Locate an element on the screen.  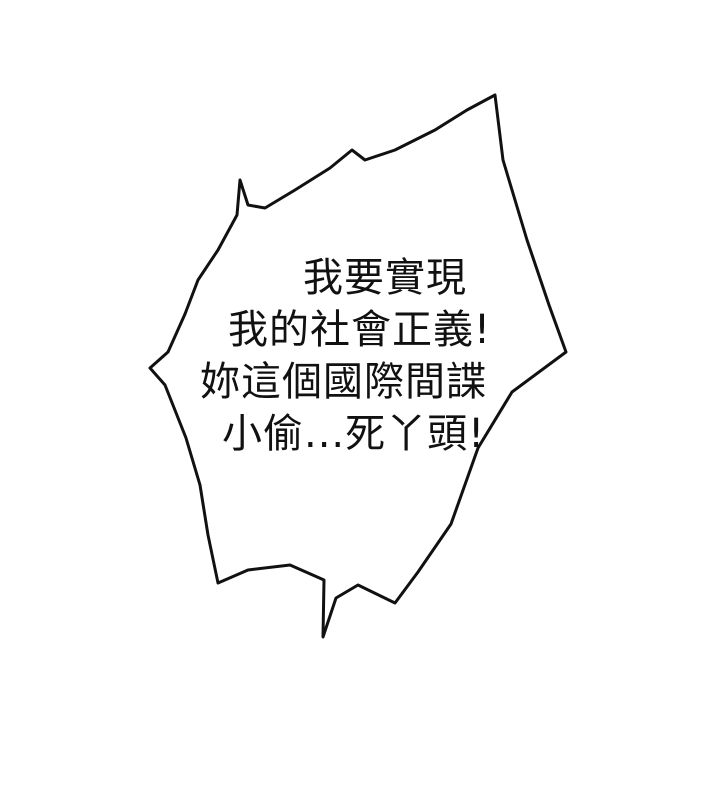
dialogue-line-3: 妳這個國際間諜 is located at coordinates (343, 382).